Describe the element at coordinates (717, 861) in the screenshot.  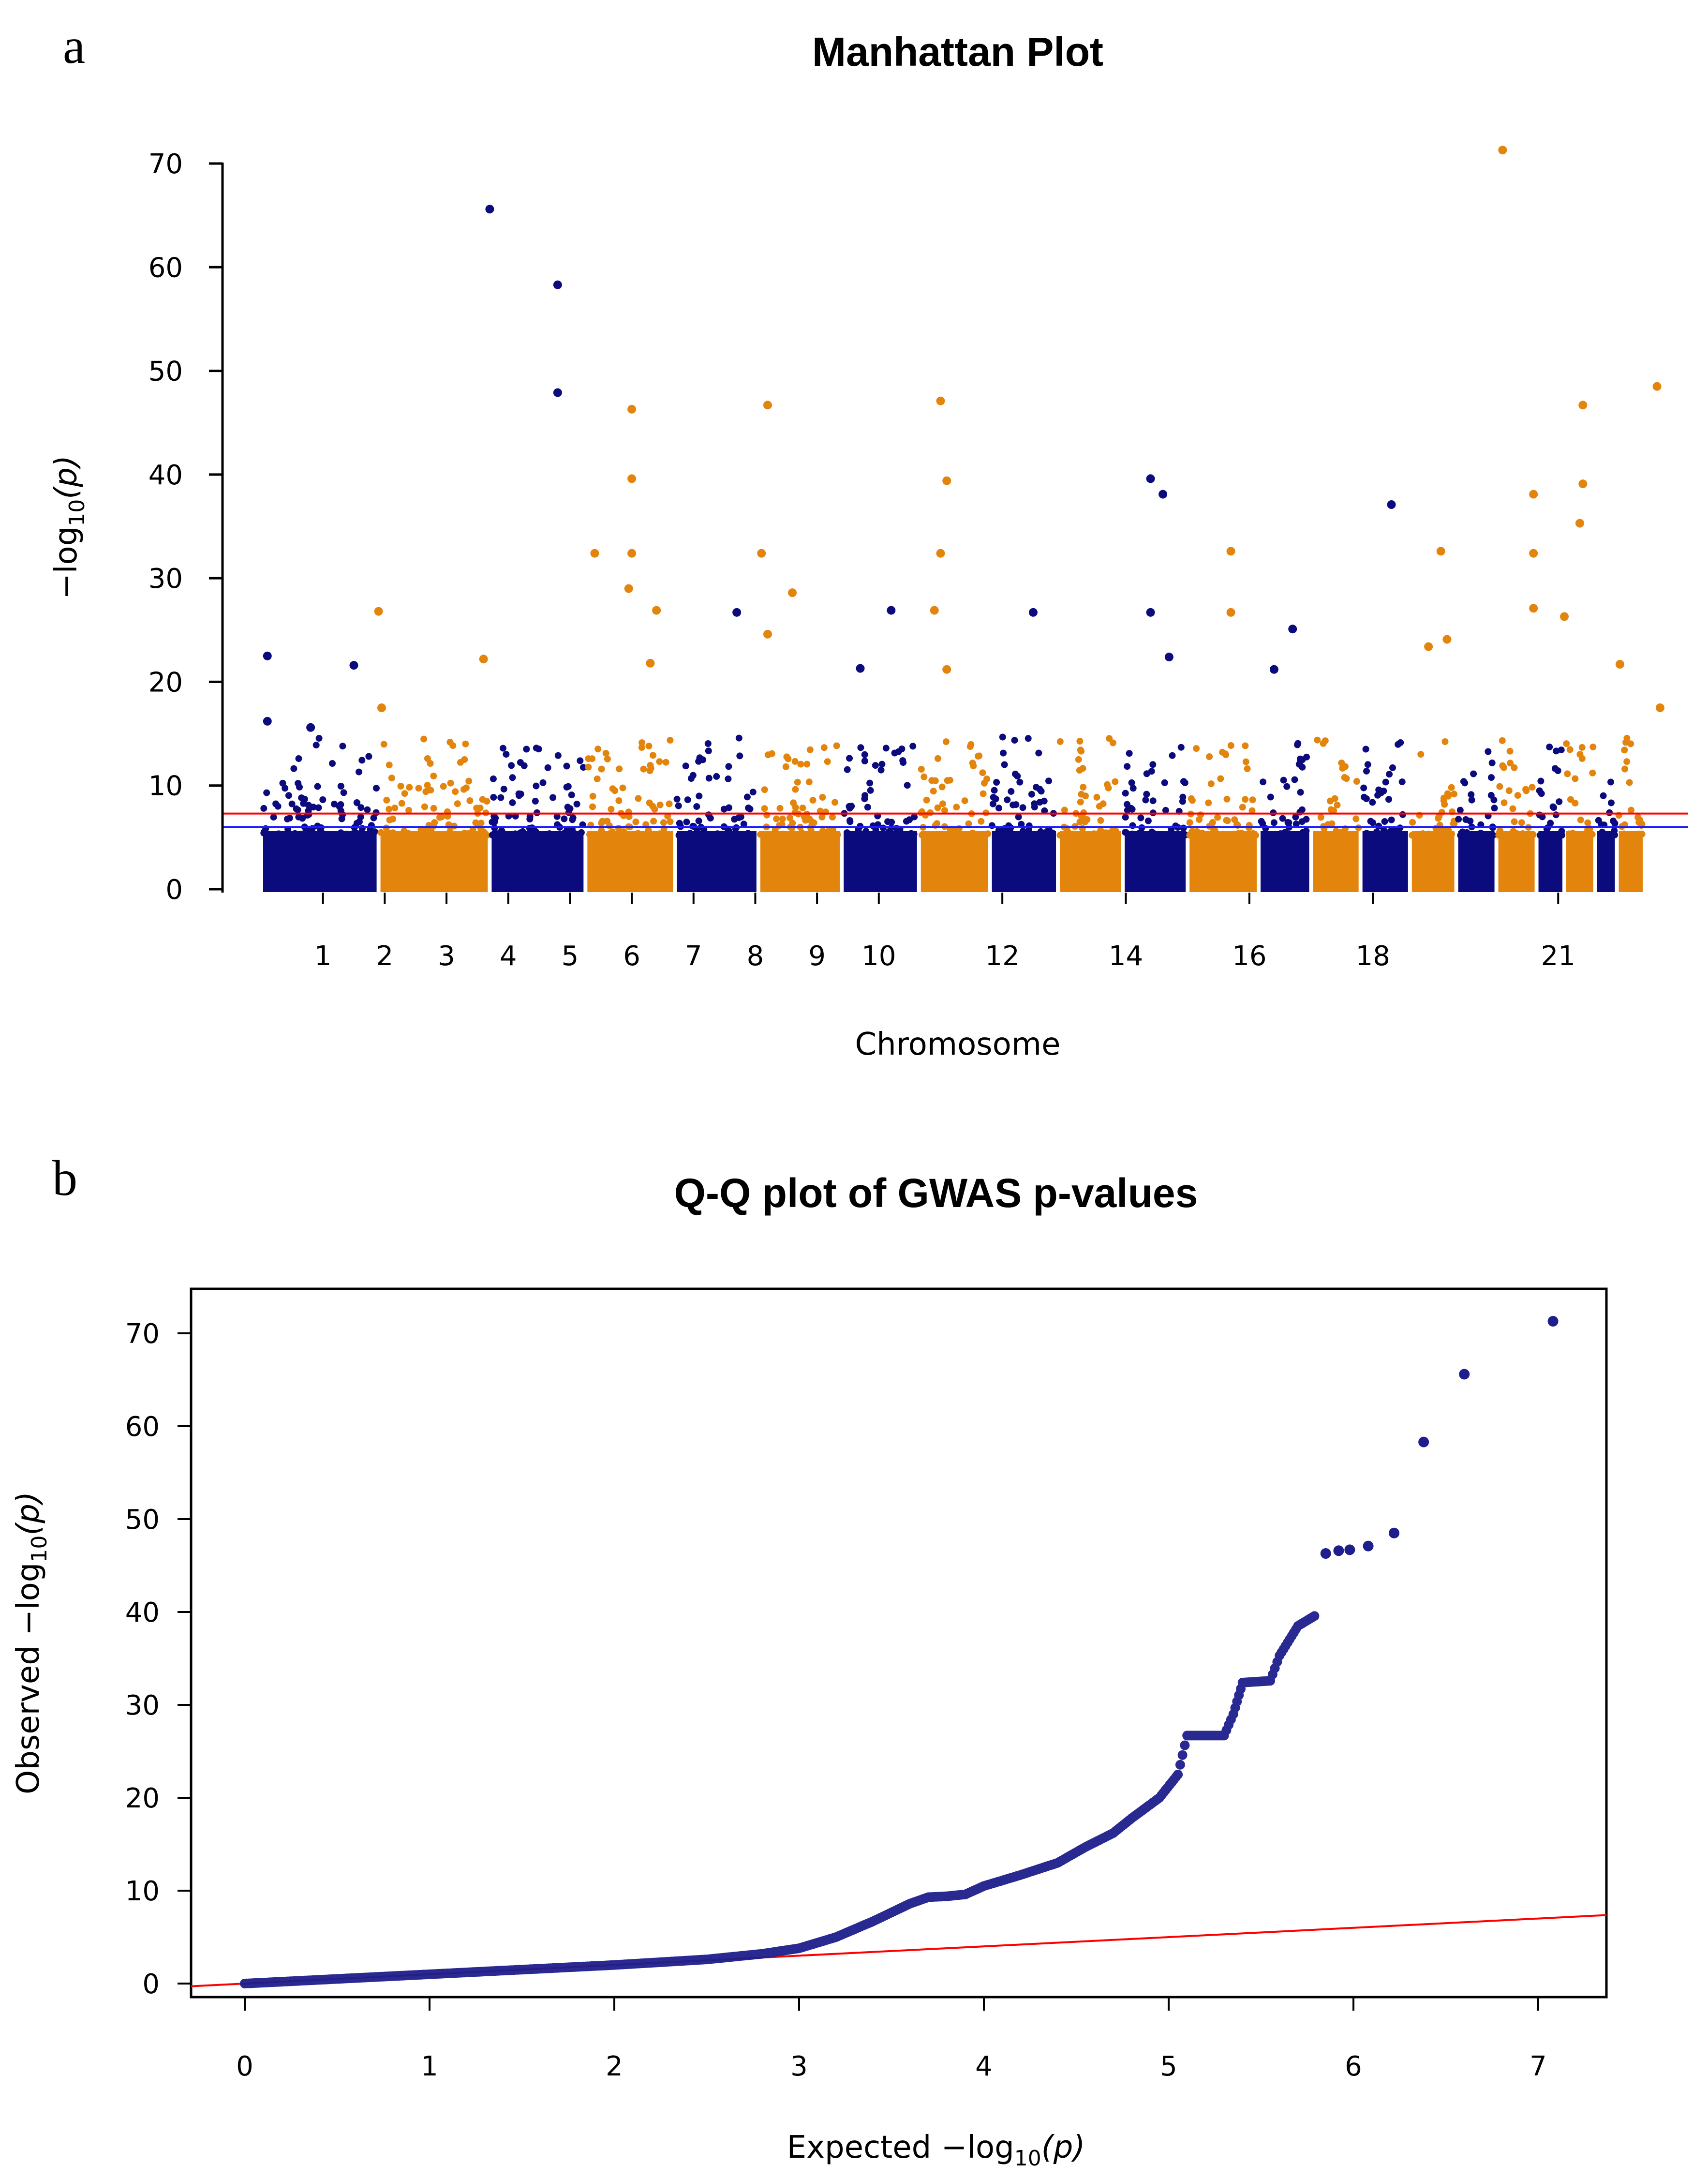
I see `chromosome-5-band` at that location.